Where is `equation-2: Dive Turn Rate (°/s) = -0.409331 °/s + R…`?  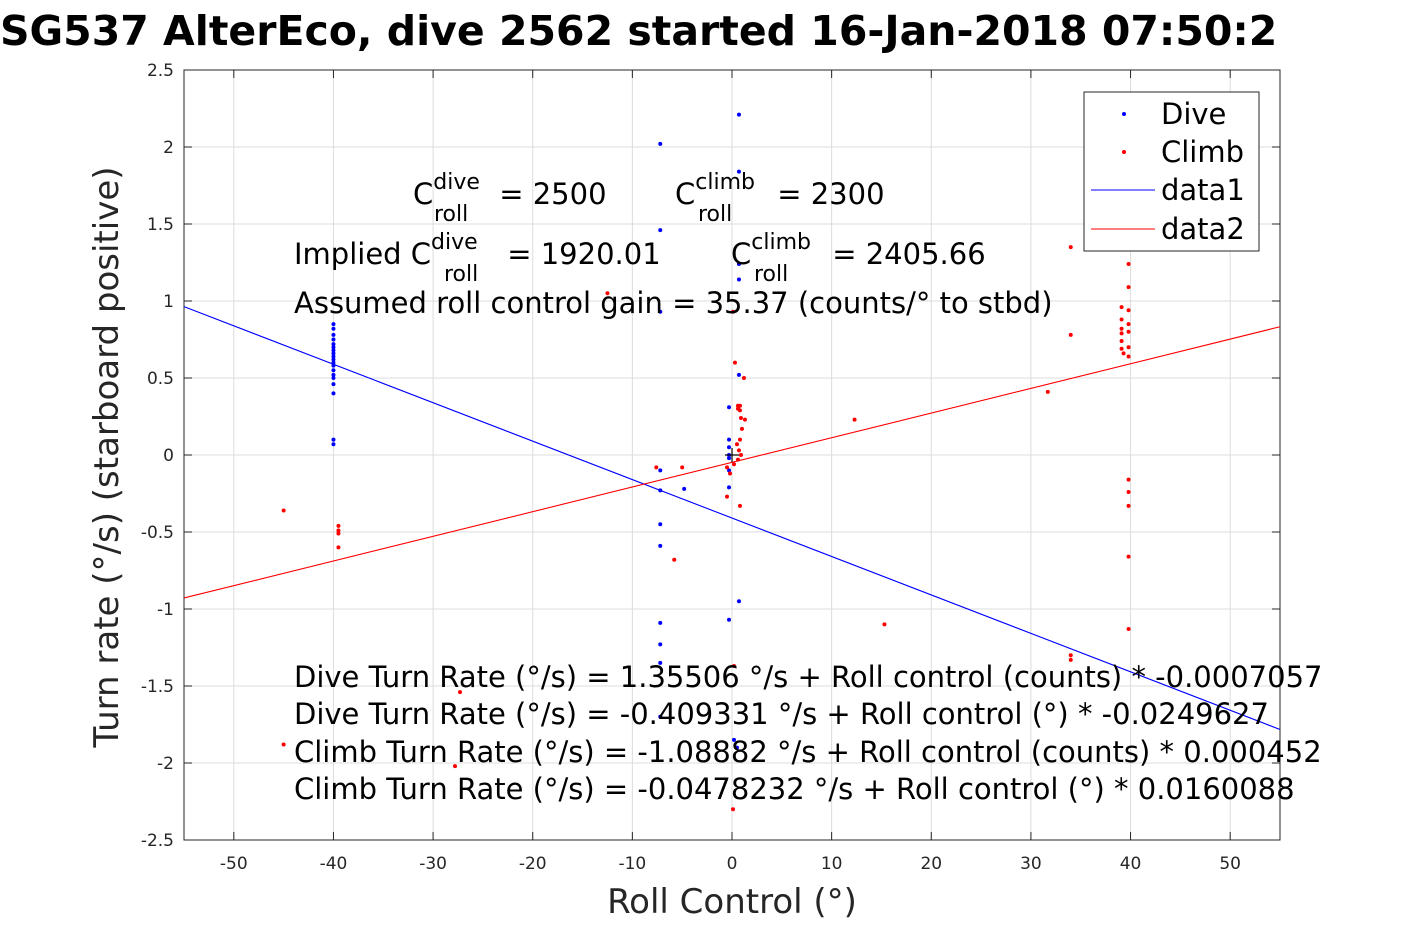
equation-2: Dive Turn Rate (°/s) = -0.409331 °/s + R… is located at coordinates (781, 714).